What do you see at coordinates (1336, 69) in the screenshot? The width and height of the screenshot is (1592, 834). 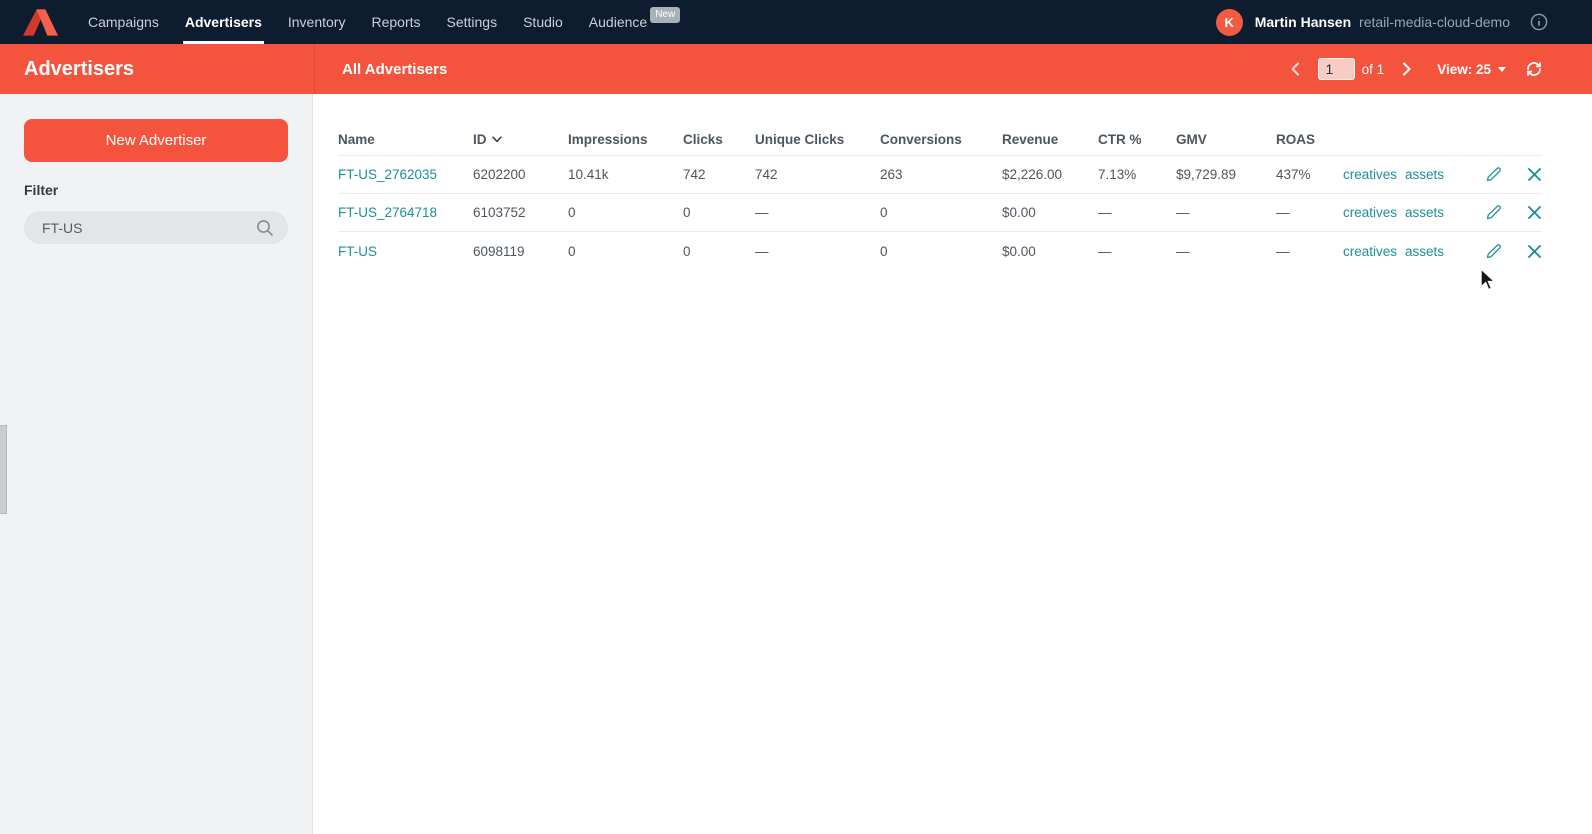 I see `page-input` at bounding box center [1336, 69].